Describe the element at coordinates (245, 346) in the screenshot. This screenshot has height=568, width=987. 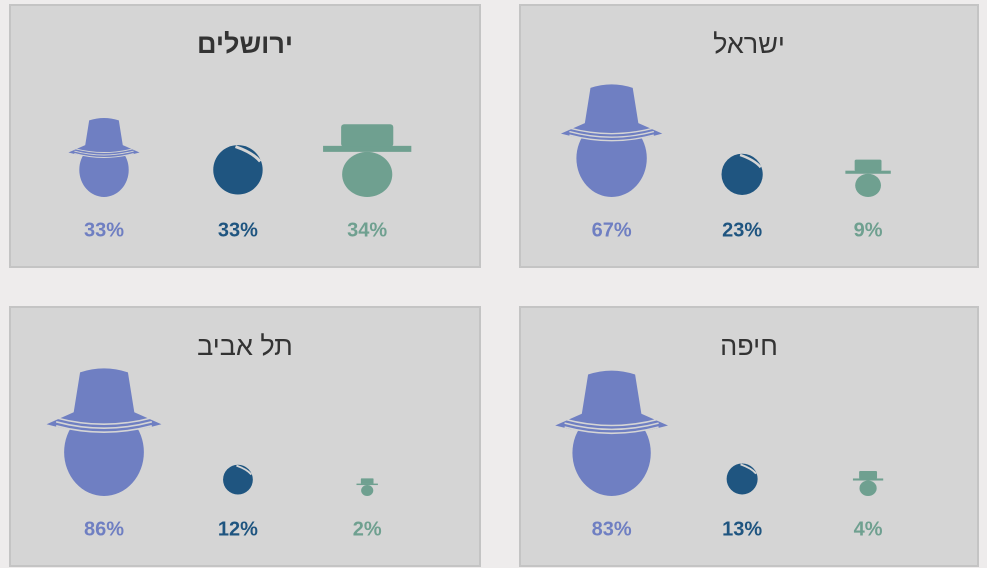
I see `panel-title: תל אביב` at that location.